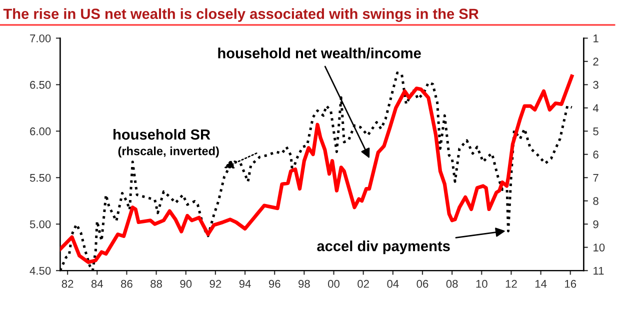 The image size is (640, 332). I want to click on x-tick-label: 92, so click(216, 284).